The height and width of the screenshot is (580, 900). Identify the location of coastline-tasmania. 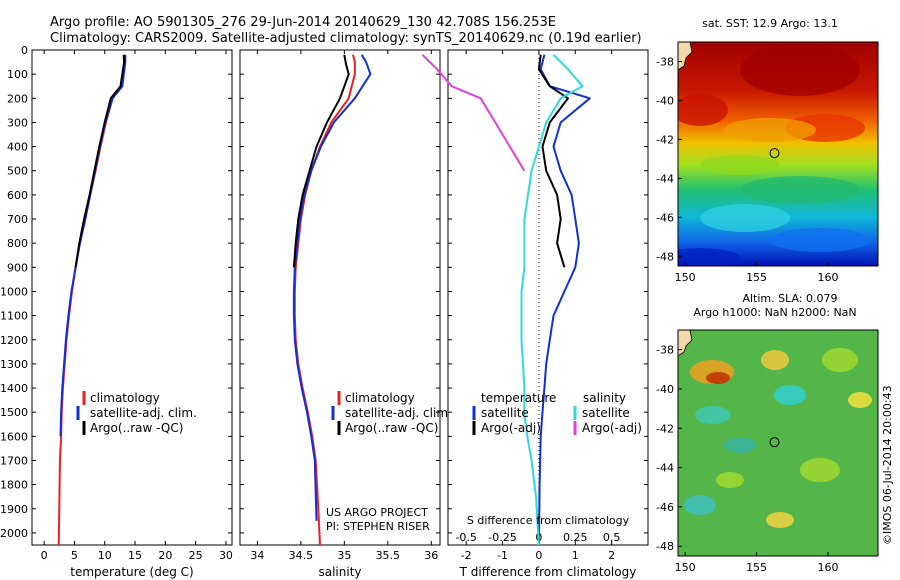
(685, 56).